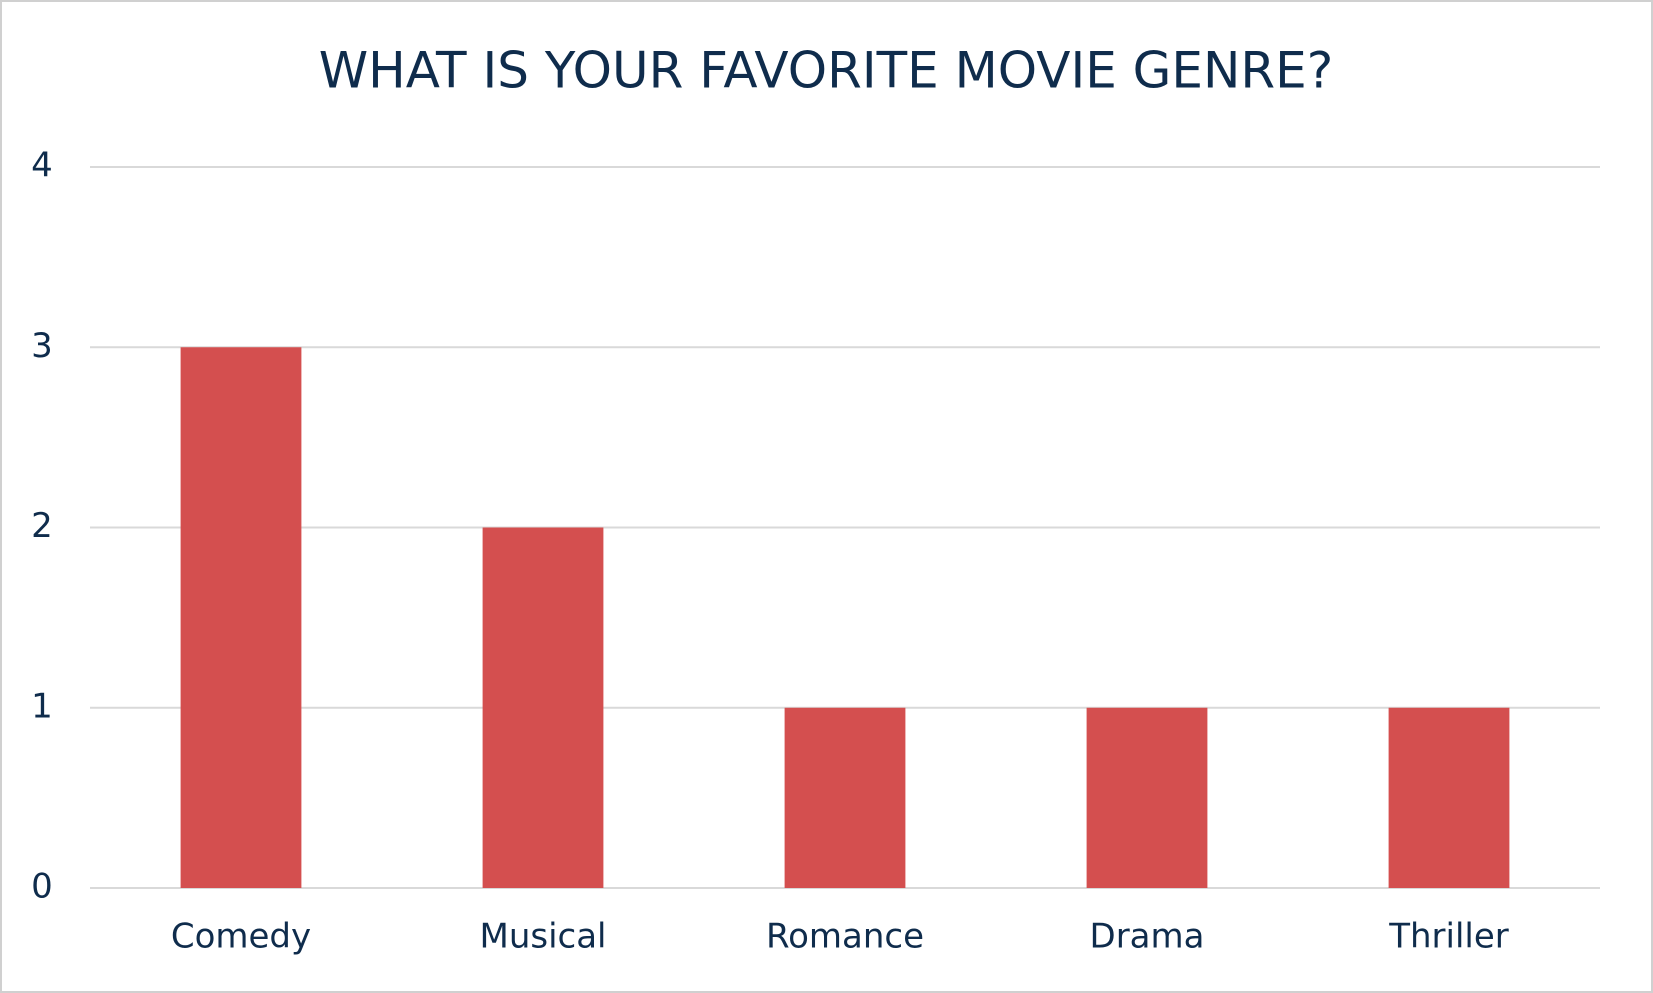 Image resolution: width=1653 pixels, height=993 pixels. Describe the element at coordinates (42, 887) in the screenshot. I see `y-tick-label: 0` at that location.